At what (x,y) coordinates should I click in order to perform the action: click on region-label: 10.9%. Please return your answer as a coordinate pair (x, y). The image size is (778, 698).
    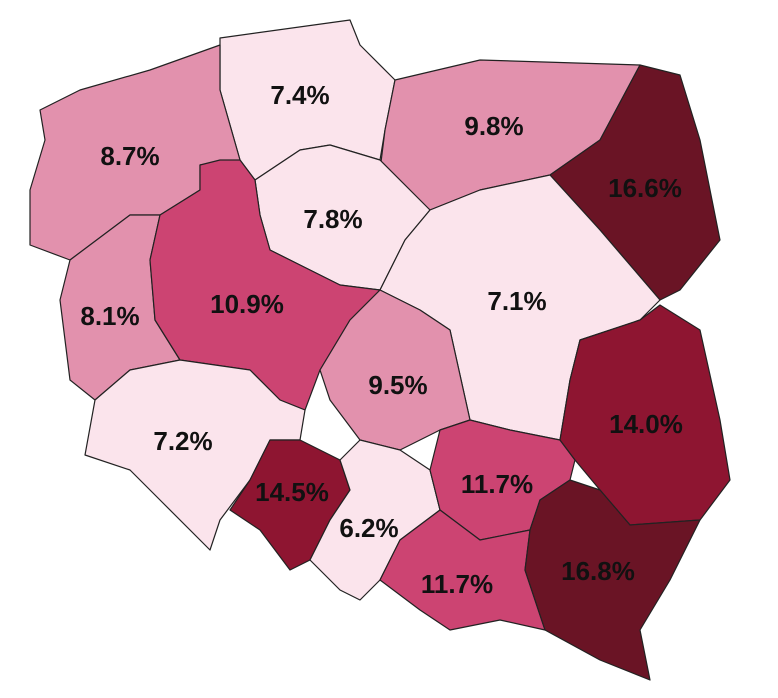
    Looking at the image, I should click on (247, 304).